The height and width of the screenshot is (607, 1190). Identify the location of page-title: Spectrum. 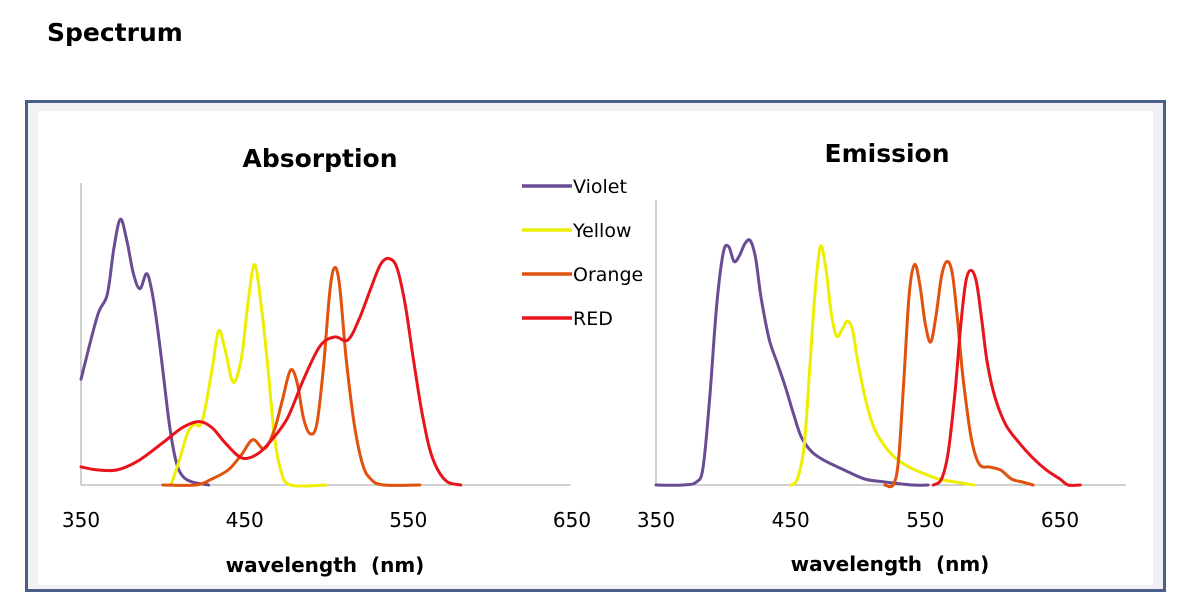
(115, 32).